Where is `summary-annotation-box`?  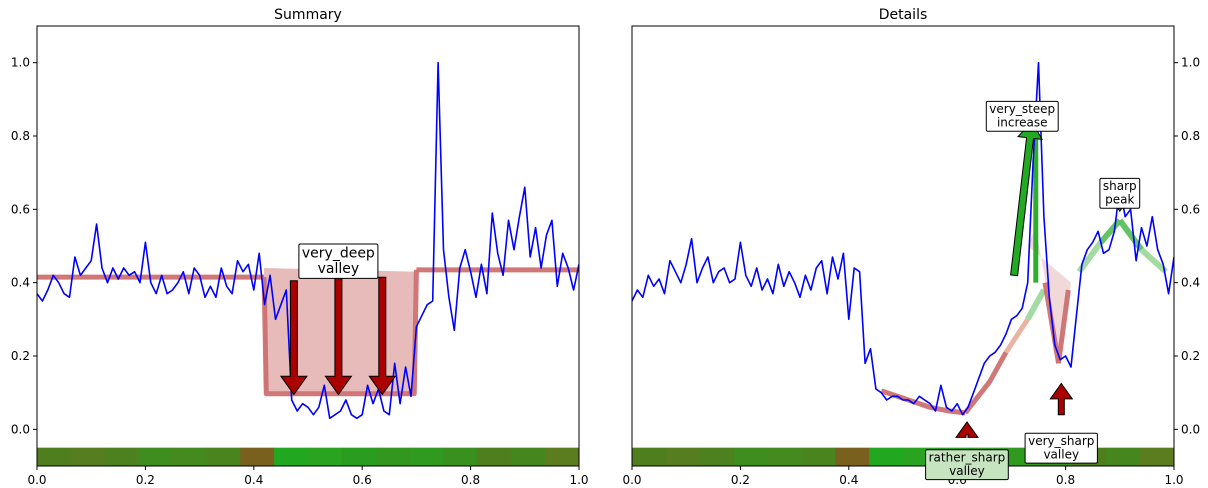 summary-annotation-box is located at coordinates (338, 261).